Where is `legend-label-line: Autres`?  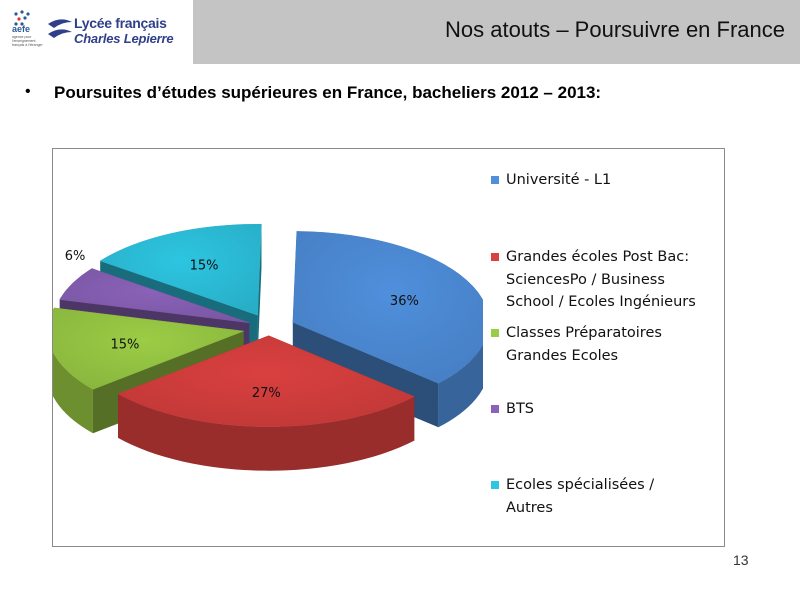
legend-label-line: Autres is located at coordinates (529, 507).